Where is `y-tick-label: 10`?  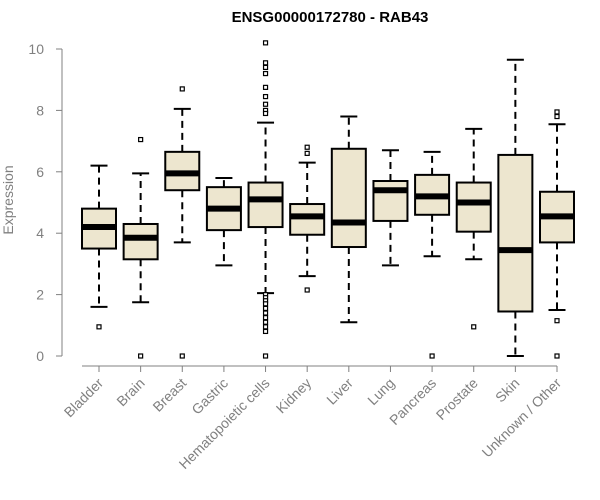
y-tick-label: 10 is located at coordinates (36, 49).